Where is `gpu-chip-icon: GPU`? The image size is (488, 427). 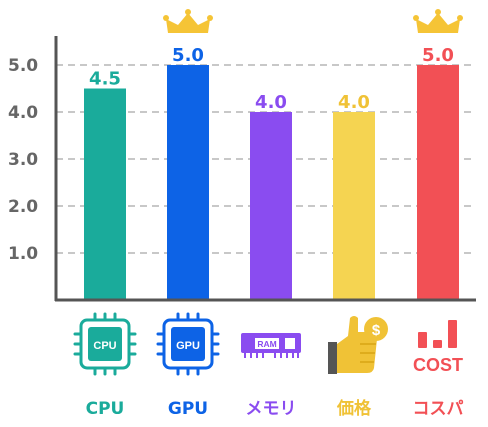
gpu-chip-icon: GPU is located at coordinates (188, 344).